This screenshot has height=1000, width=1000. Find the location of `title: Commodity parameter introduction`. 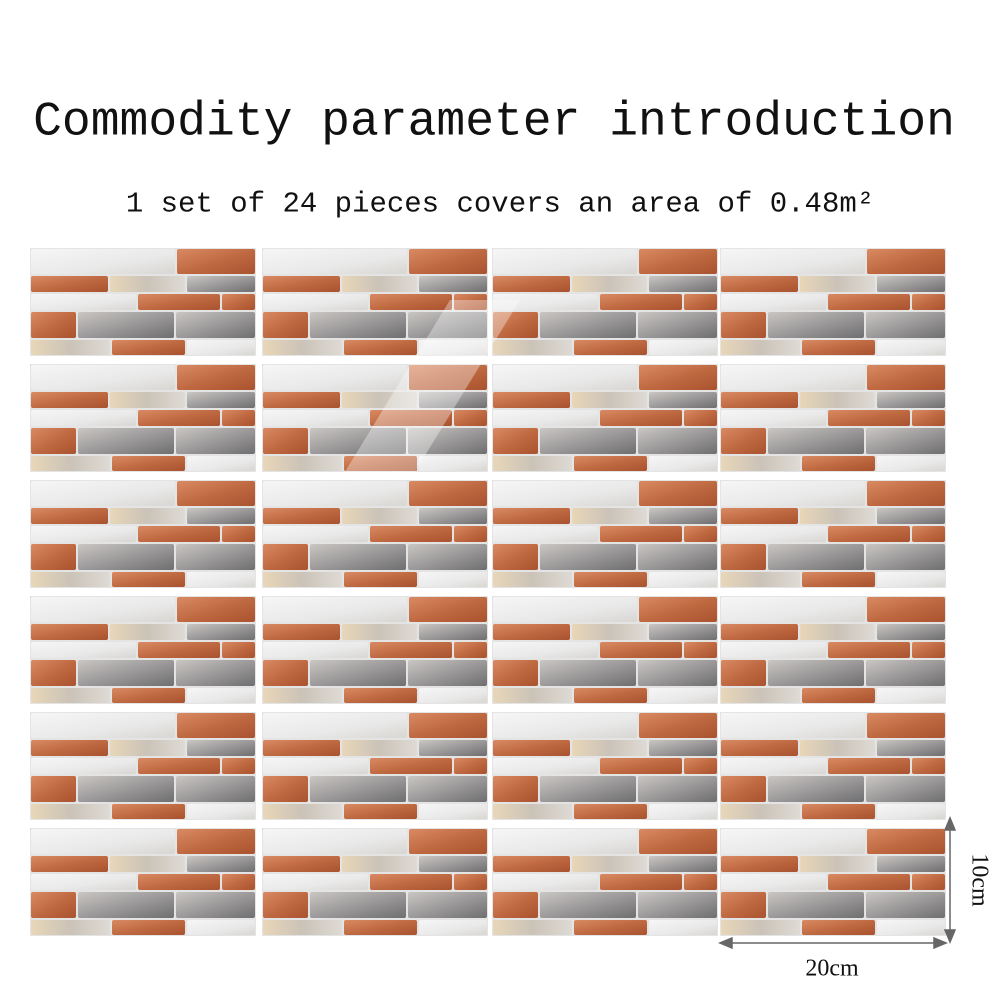

title: Commodity parameter introduction is located at coordinates (494, 123).